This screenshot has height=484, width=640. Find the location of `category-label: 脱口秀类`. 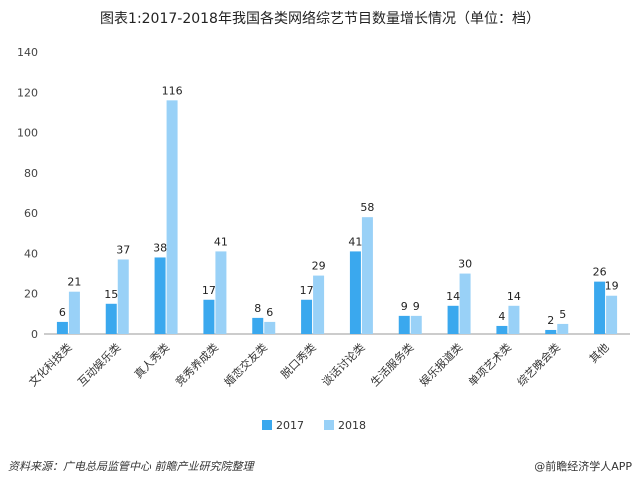

category-label: 脱口秀类 is located at coordinates (298, 360).